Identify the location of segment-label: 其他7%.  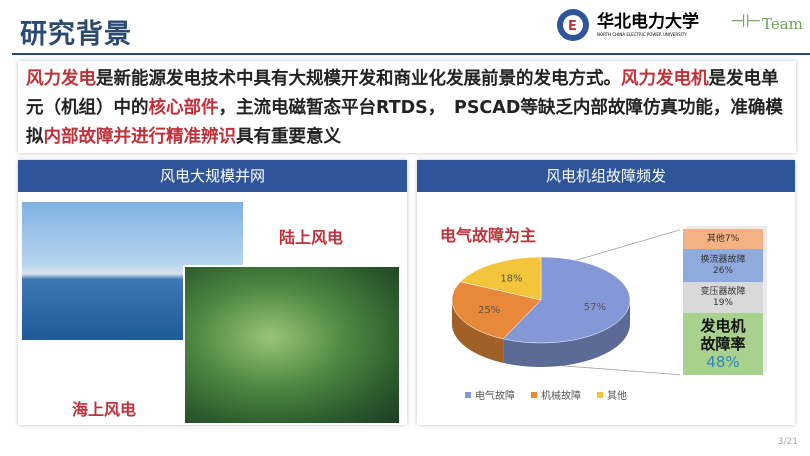
(723, 238).